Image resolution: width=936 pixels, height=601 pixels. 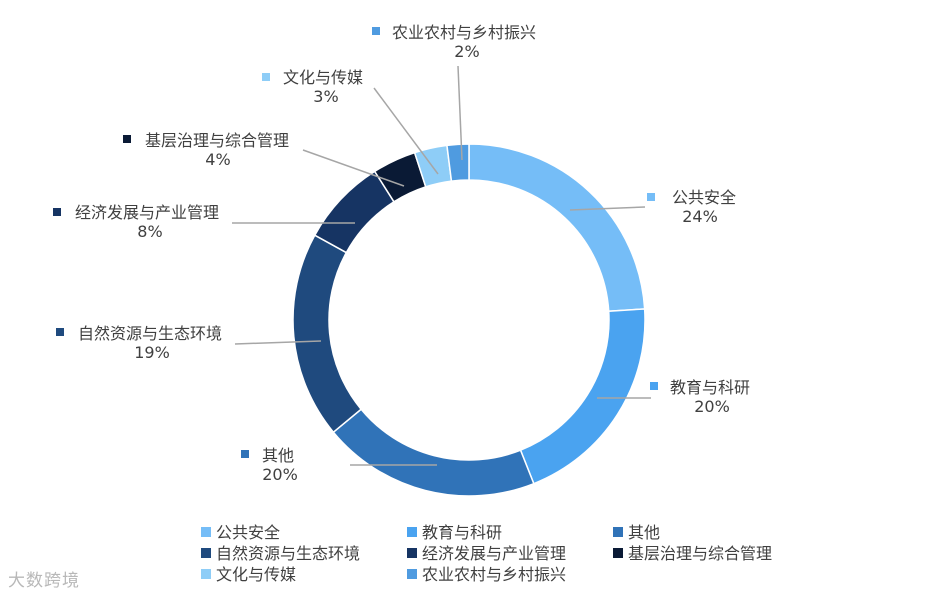 What do you see at coordinates (700, 216) in the screenshot?
I see `label-percent-0: 24%` at bounding box center [700, 216].